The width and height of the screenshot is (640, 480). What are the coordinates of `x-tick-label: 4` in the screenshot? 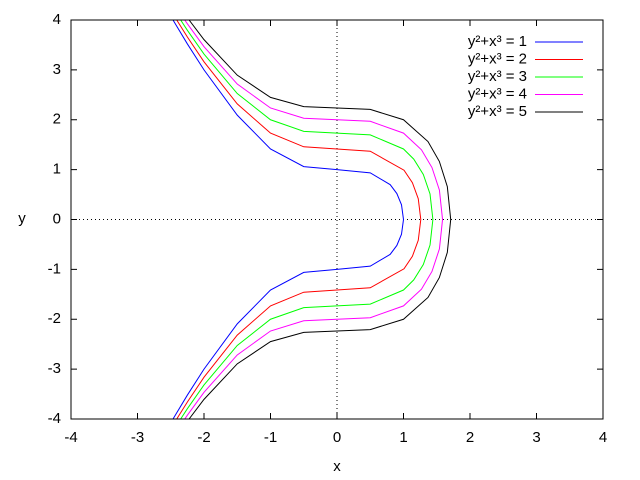 It's located at (603, 437).